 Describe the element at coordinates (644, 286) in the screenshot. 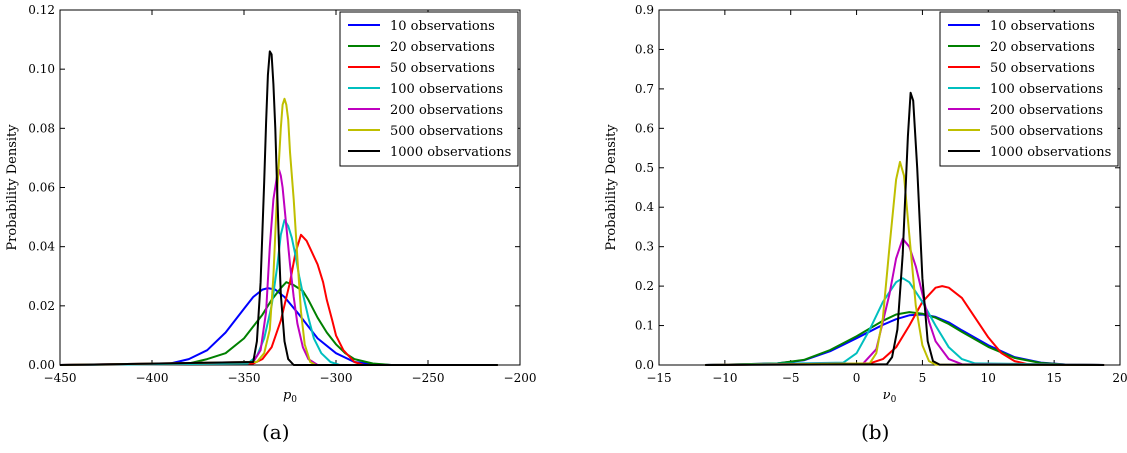

I see `y-tick-label: 0.2` at that location.